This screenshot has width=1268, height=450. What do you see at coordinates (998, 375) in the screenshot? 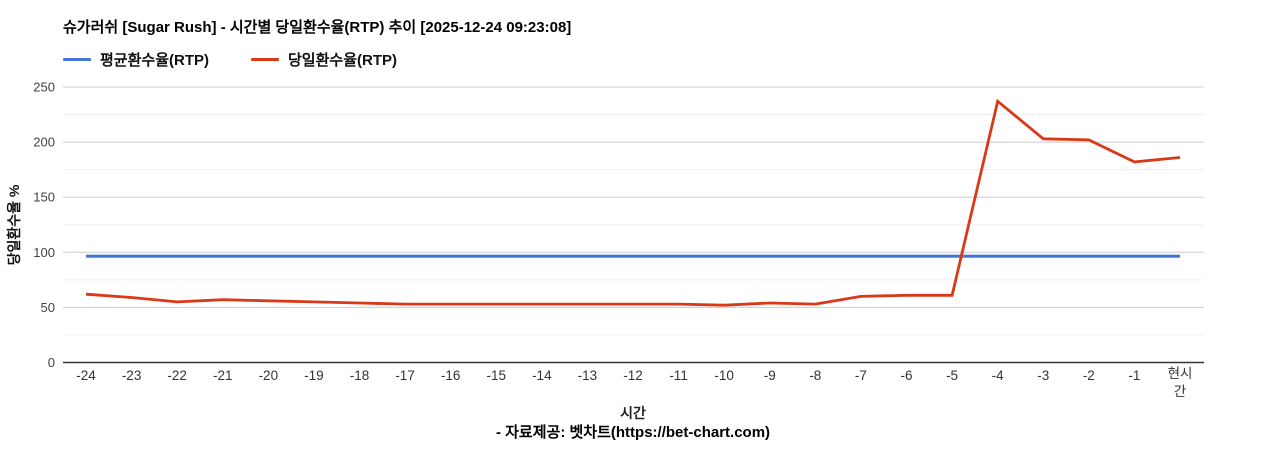
I see `x-tick-label: -4` at bounding box center [998, 375].